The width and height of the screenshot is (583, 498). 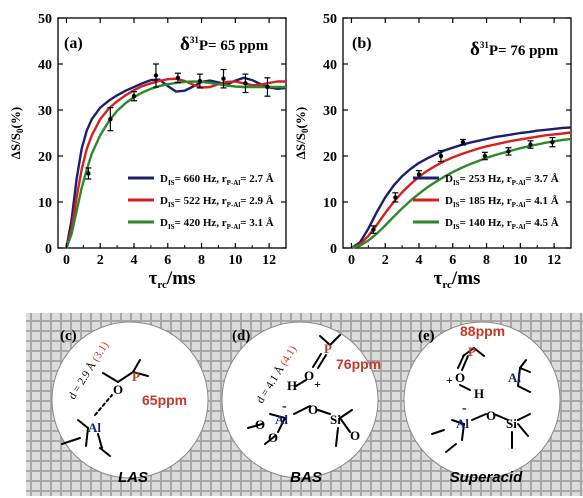 What do you see at coordinates (305, 130) in the screenshot?
I see `chart-b-ylabel-sub: 0` at bounding box center [305, 130].